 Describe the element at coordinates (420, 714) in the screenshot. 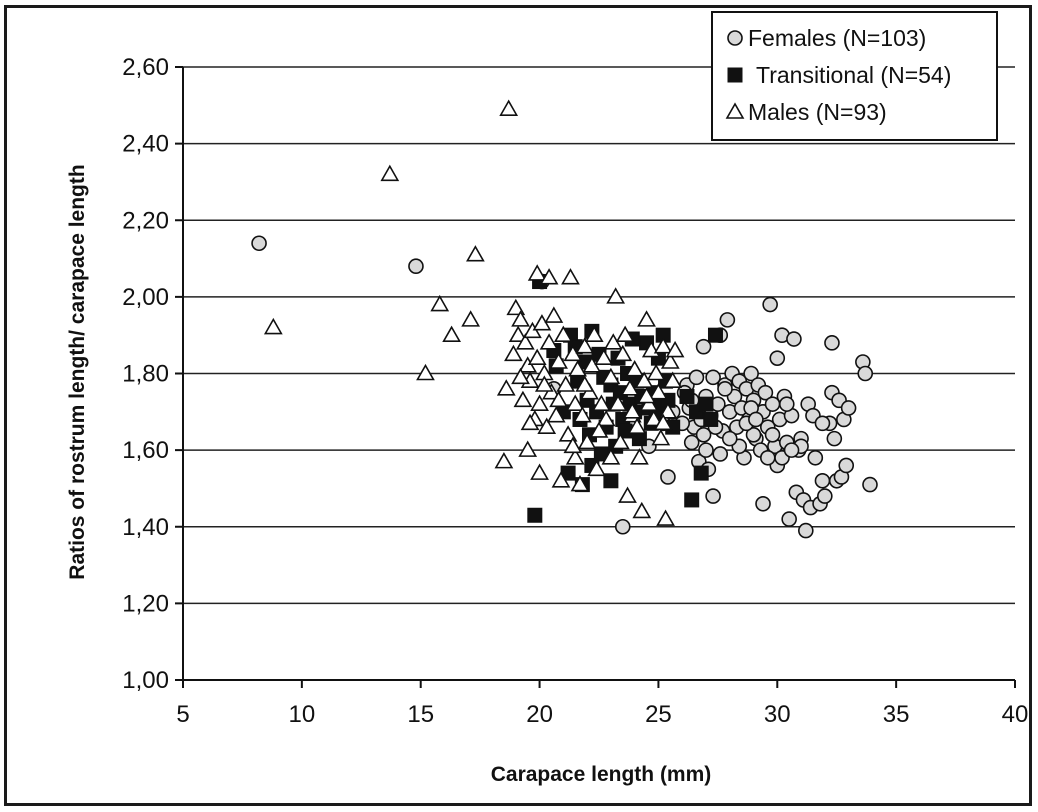

I see `x-tick-label: 15` at that location.